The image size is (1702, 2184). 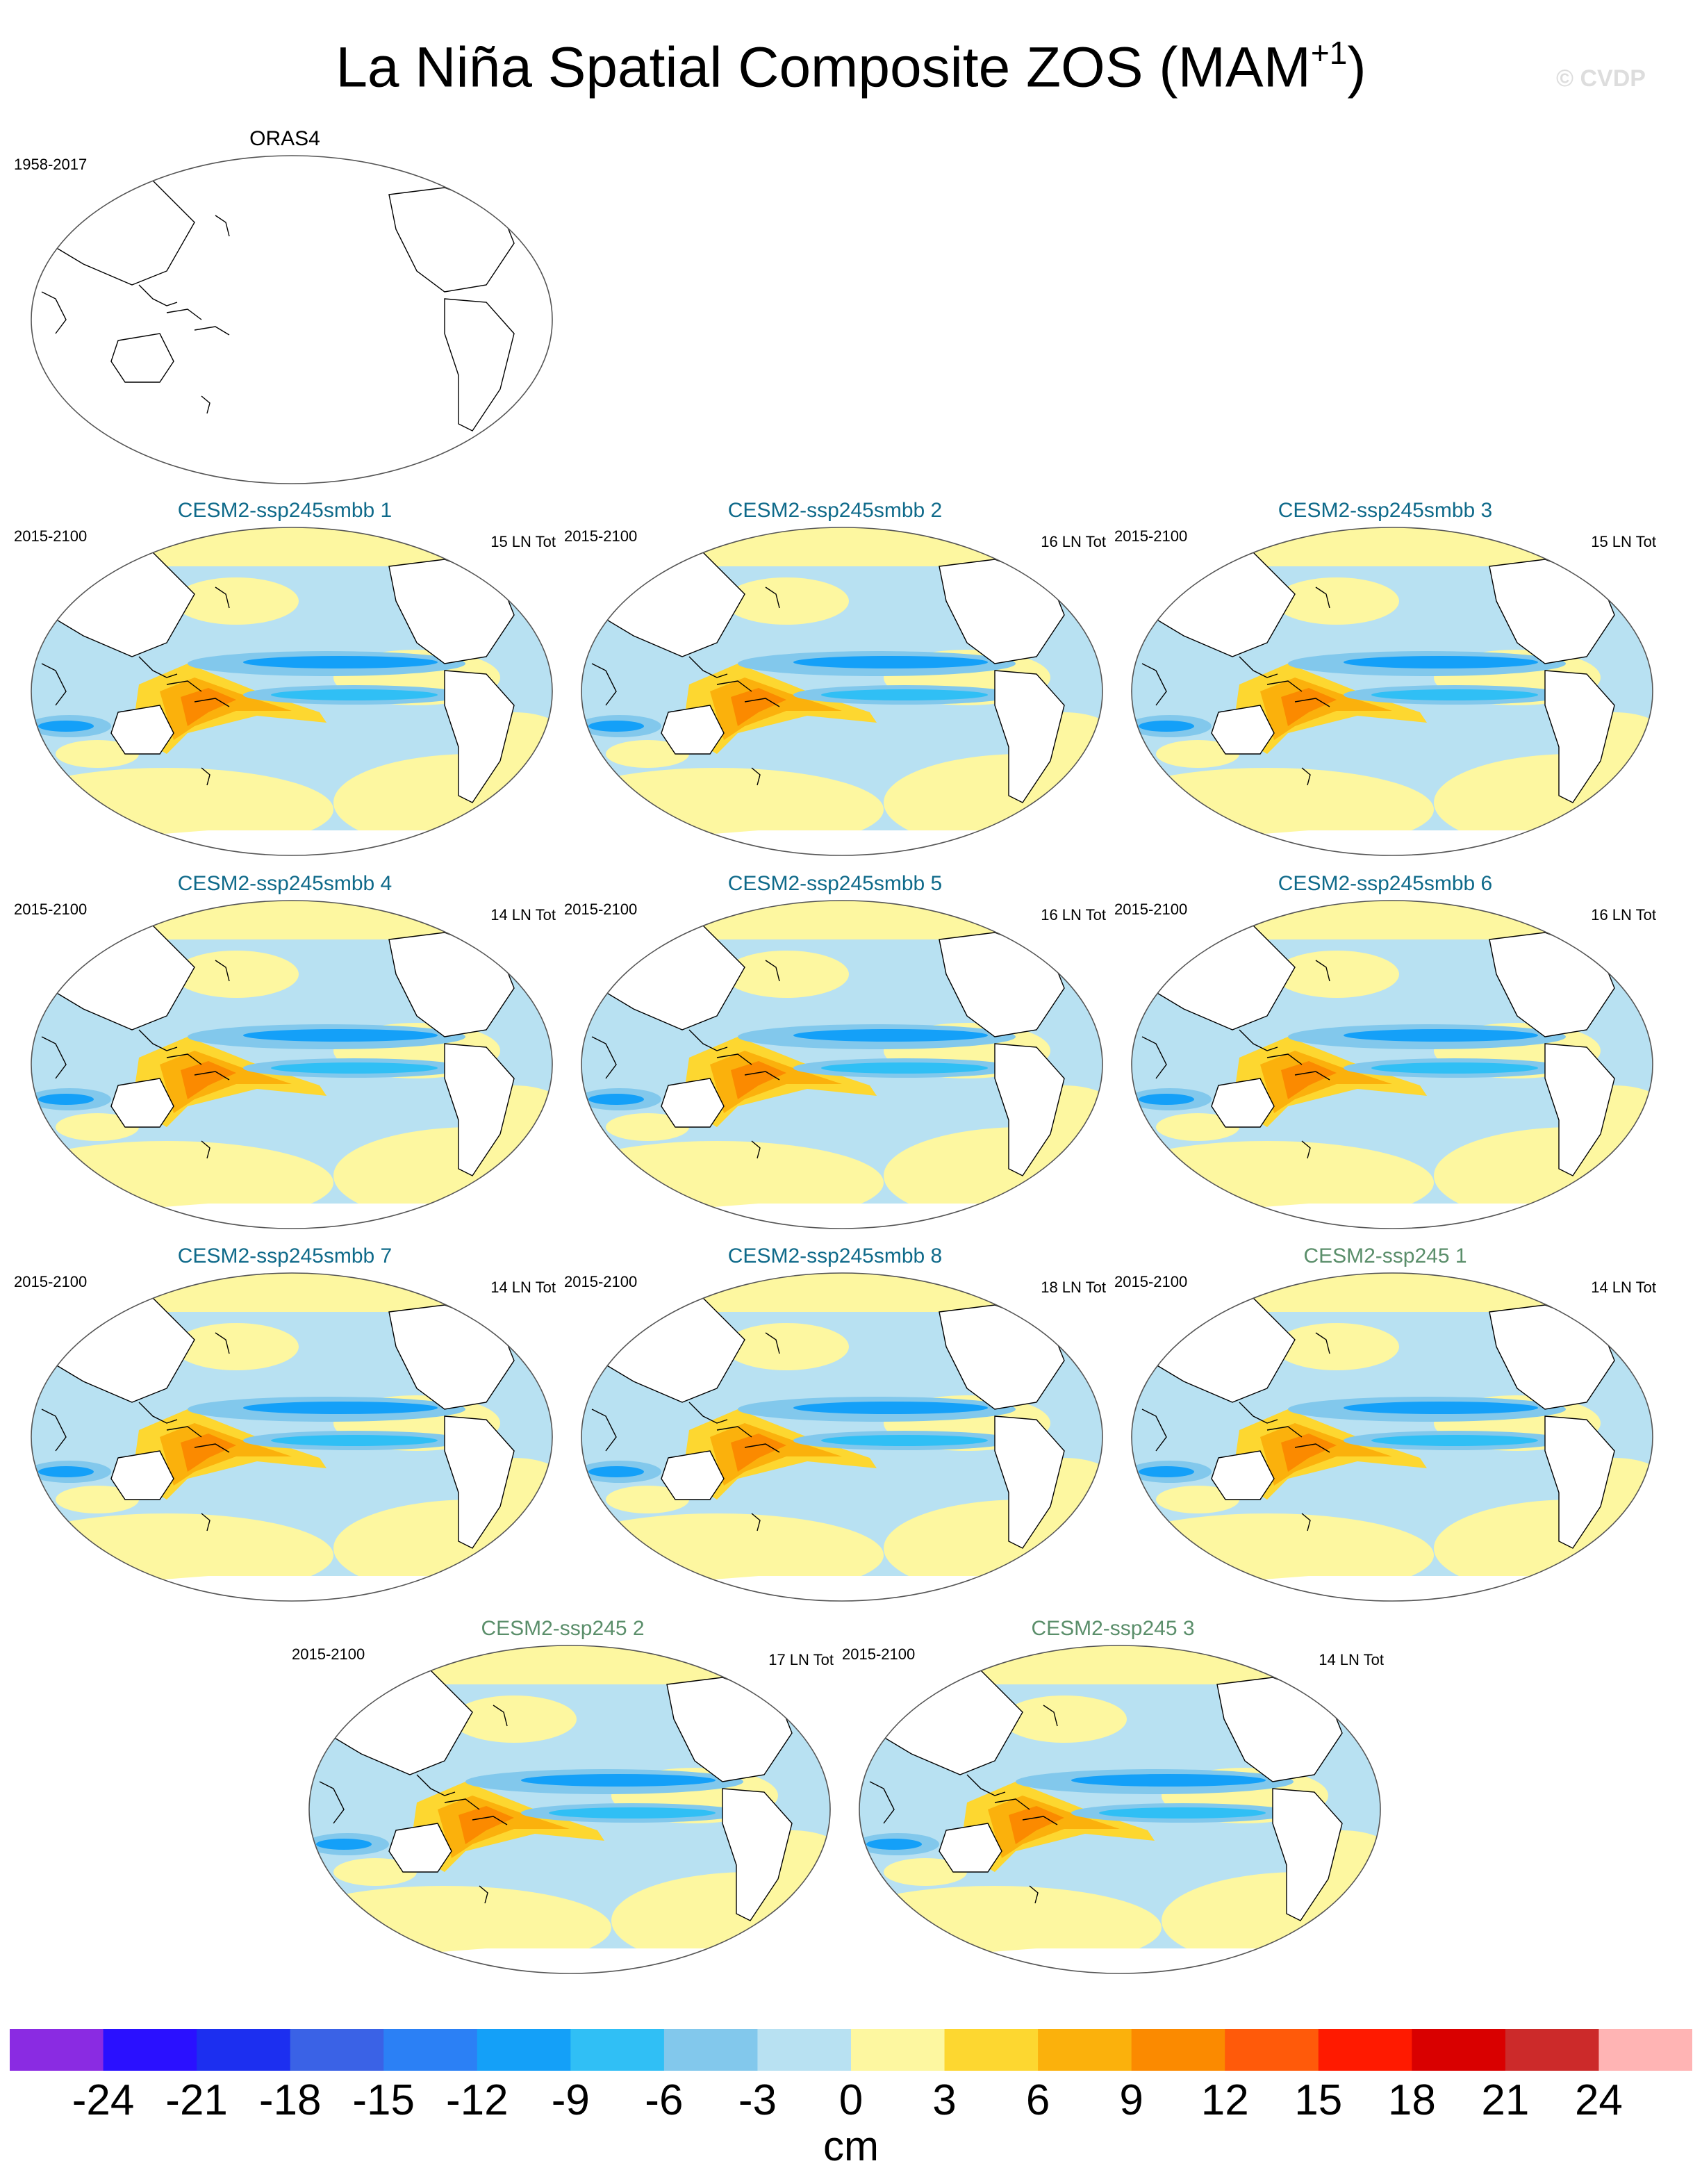 I want to click on colorbar, so click(x=851, y=2050).